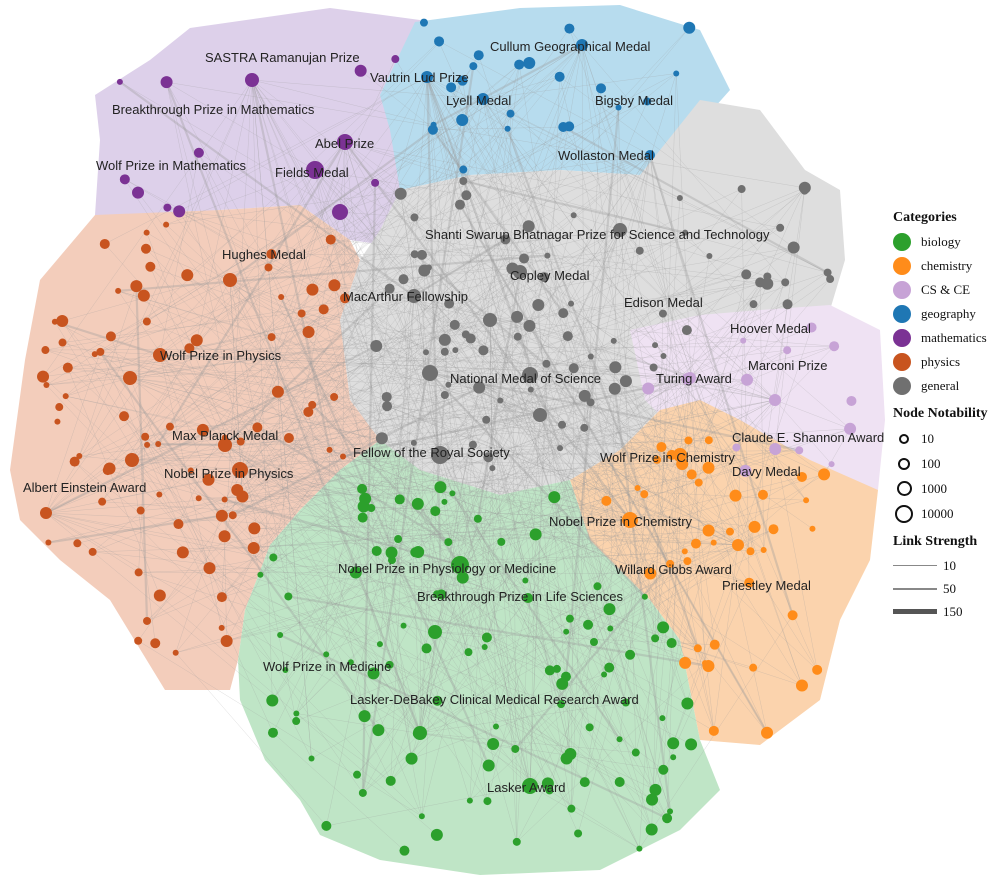 Image resolution: width=1000 pixels, height=884 pixels. What do you see at coordinates (221, 355) in the screenshot?
I see `label-wolf-prize-physics: Wolf Prize in Physics` at bounding box center [221, 355].